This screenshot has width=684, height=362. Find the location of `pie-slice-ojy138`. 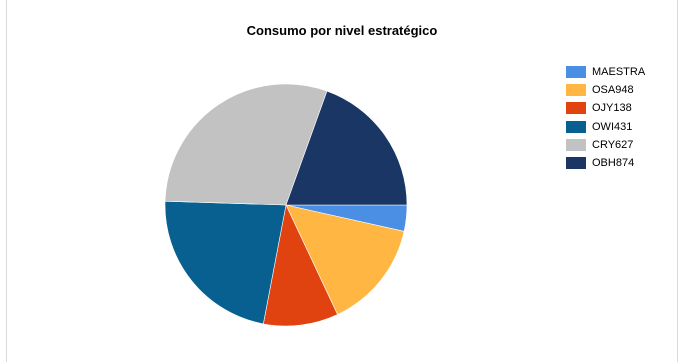

pie-slice-ojy138 is located at coordinates (300, 265).